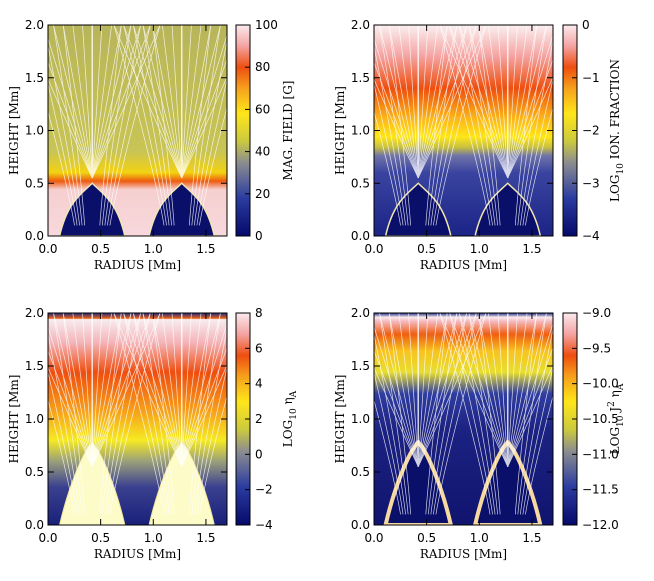  Describe the element at coordinates (266, 25) in the screenshot. I see `colorbar-tick-label: 100` at that location.